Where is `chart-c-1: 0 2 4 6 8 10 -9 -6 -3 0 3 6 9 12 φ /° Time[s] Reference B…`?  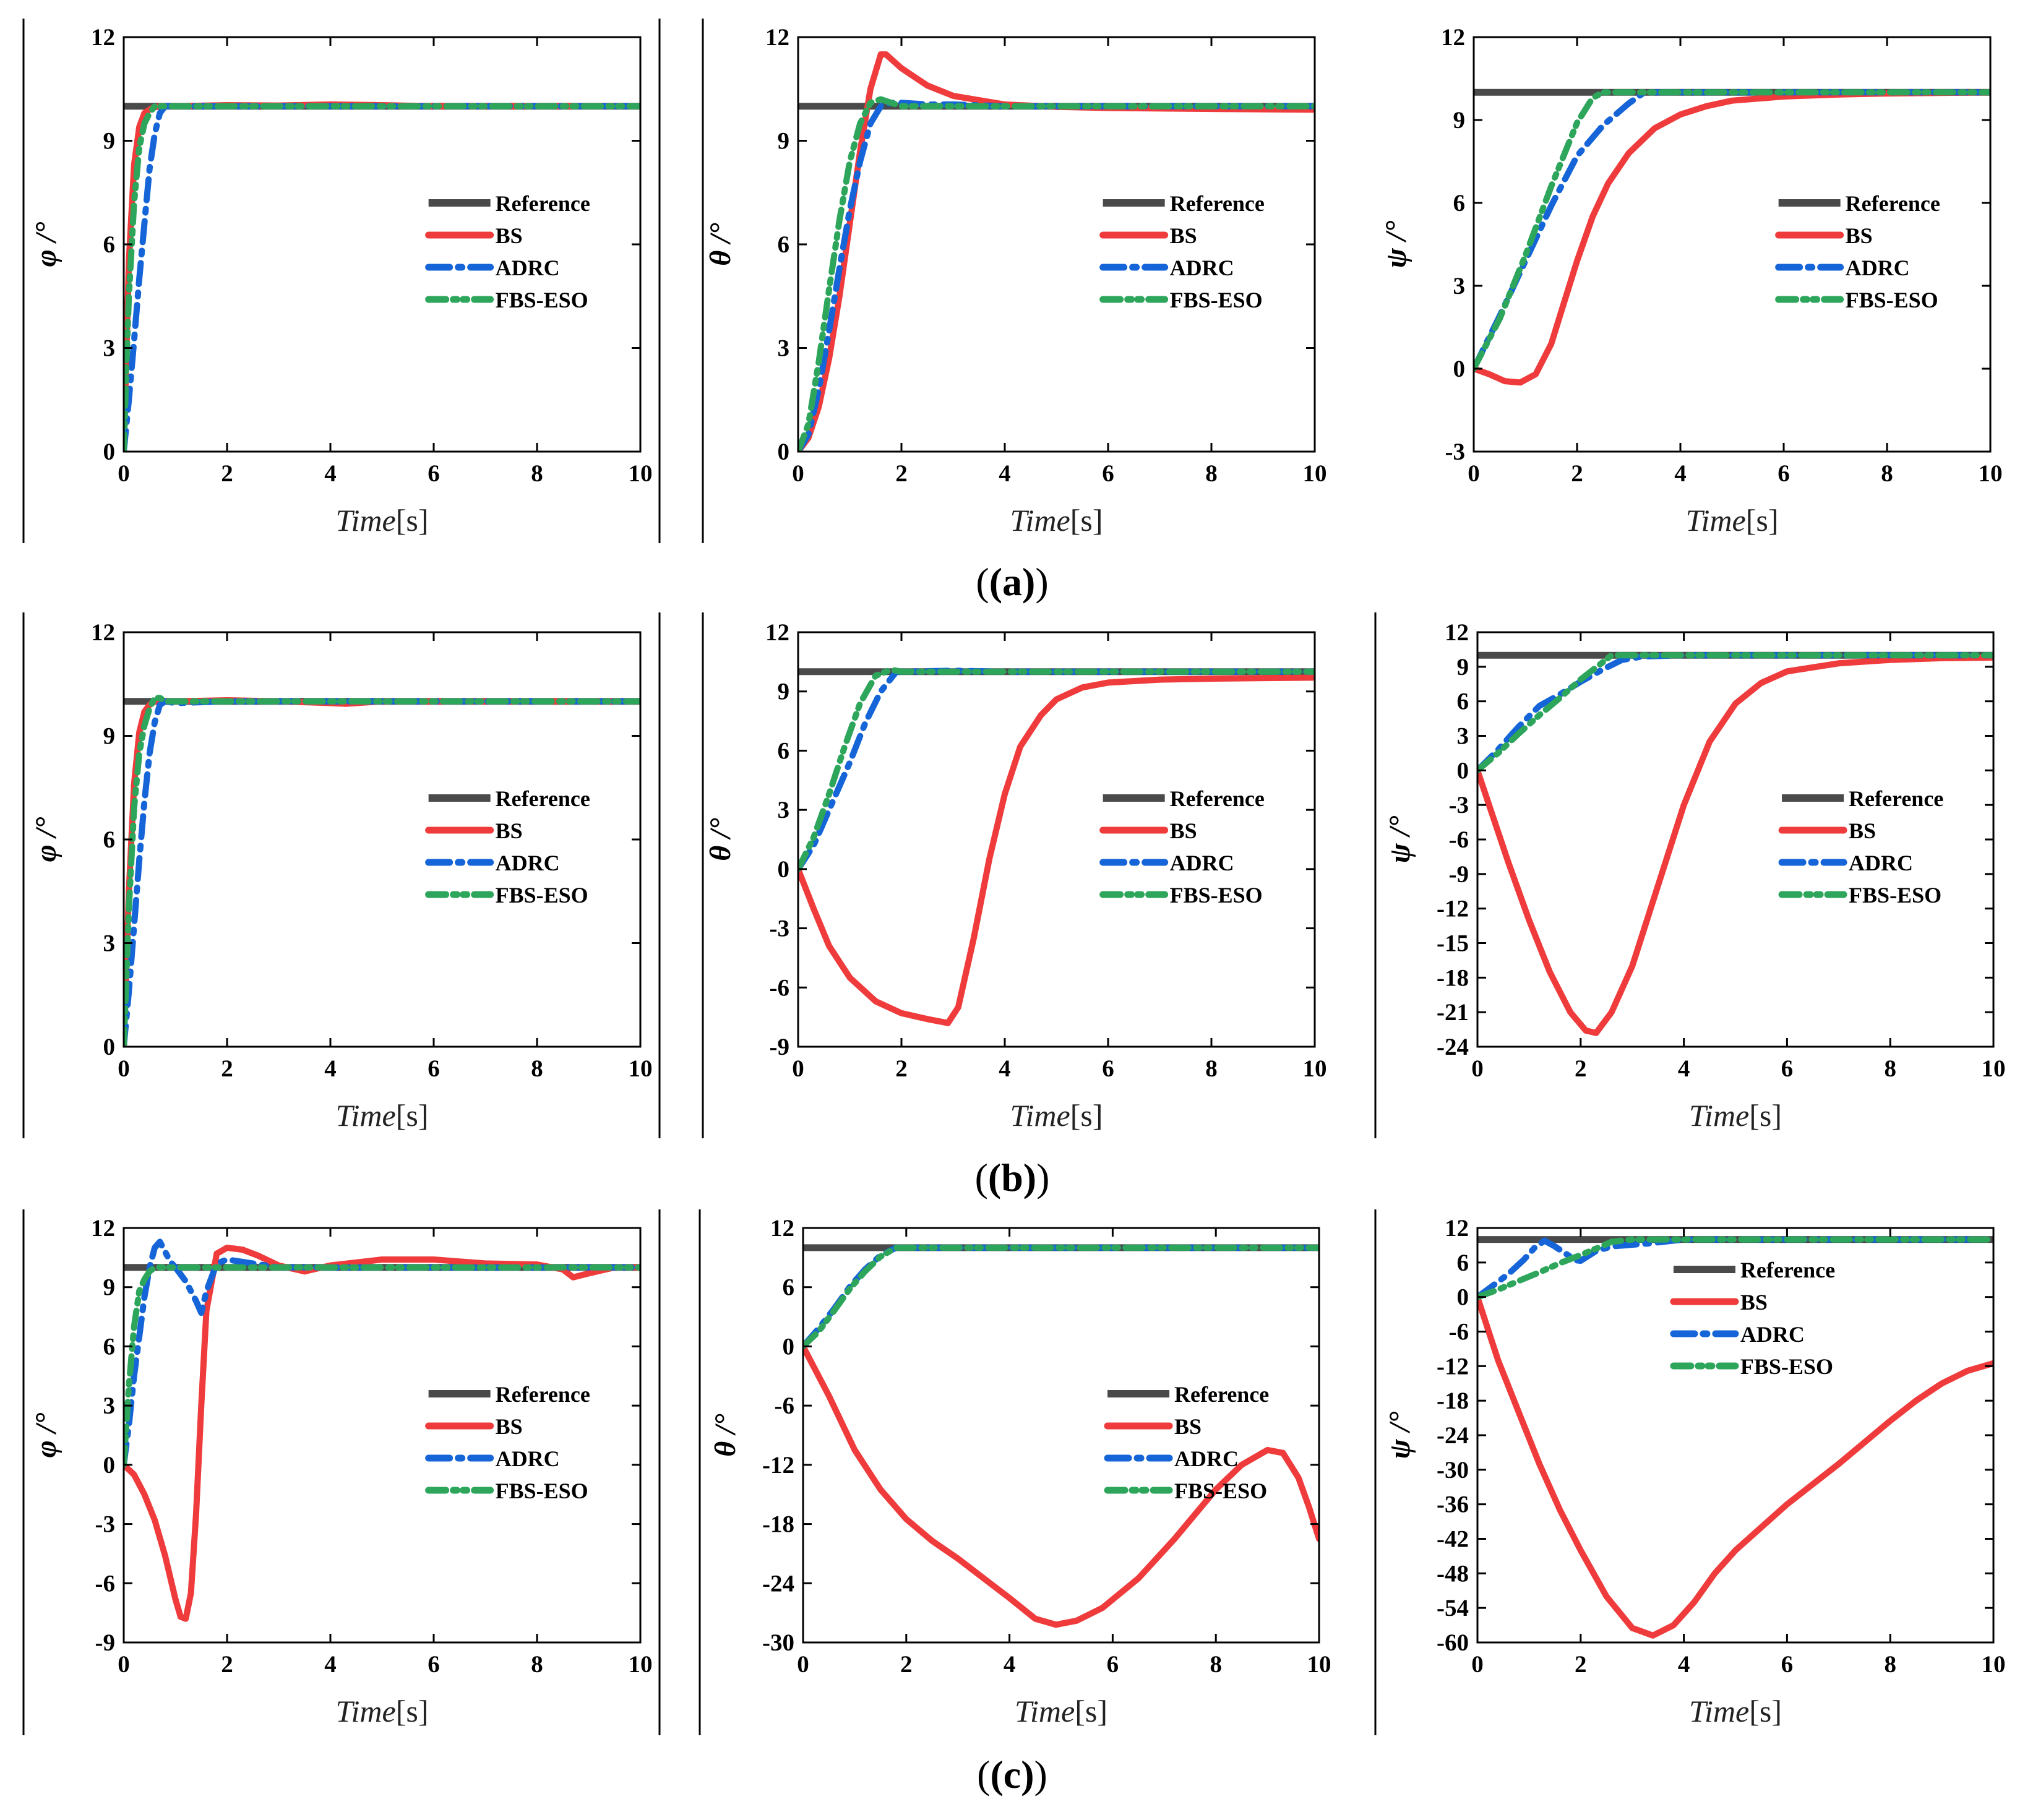
chart-c-1: 0 2 4 6 8 10 -9 -6 -3 0 3 6 9 12 φ /° Time[s] Reference B… is located at coordinates (342, 1471).